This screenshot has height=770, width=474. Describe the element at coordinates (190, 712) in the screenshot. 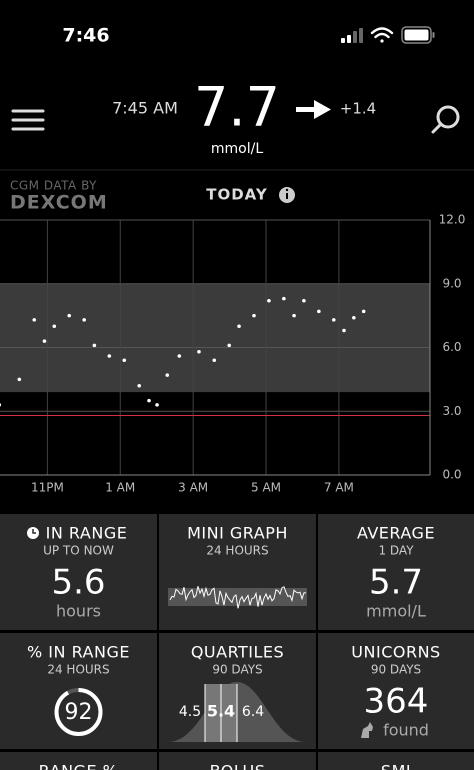

I see `q1-label: 4.5` at that location.